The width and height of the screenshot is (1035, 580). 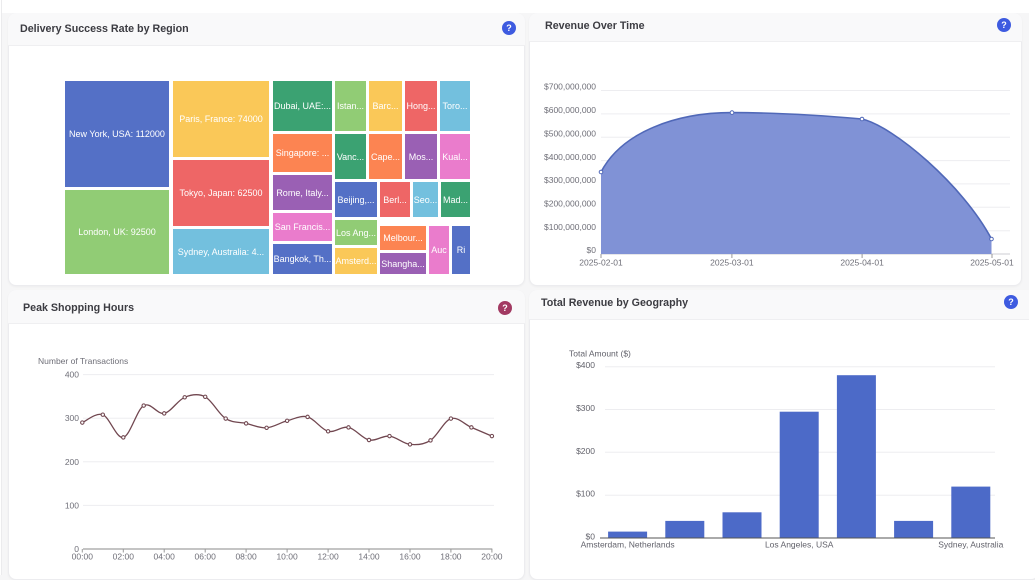 I want to click on svg-text: 2025-04-01, so click(x=862, y=263).